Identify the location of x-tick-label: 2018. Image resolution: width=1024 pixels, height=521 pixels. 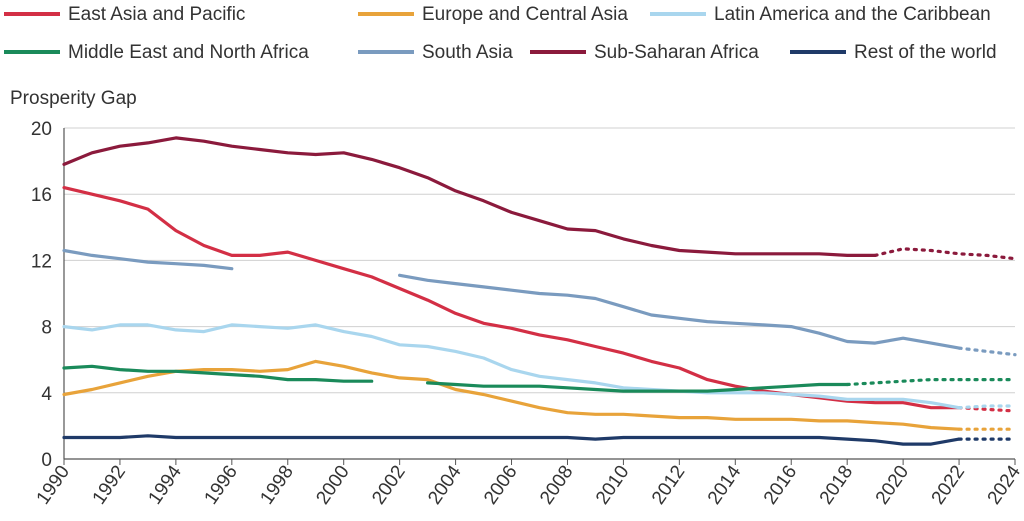
(836, 485).